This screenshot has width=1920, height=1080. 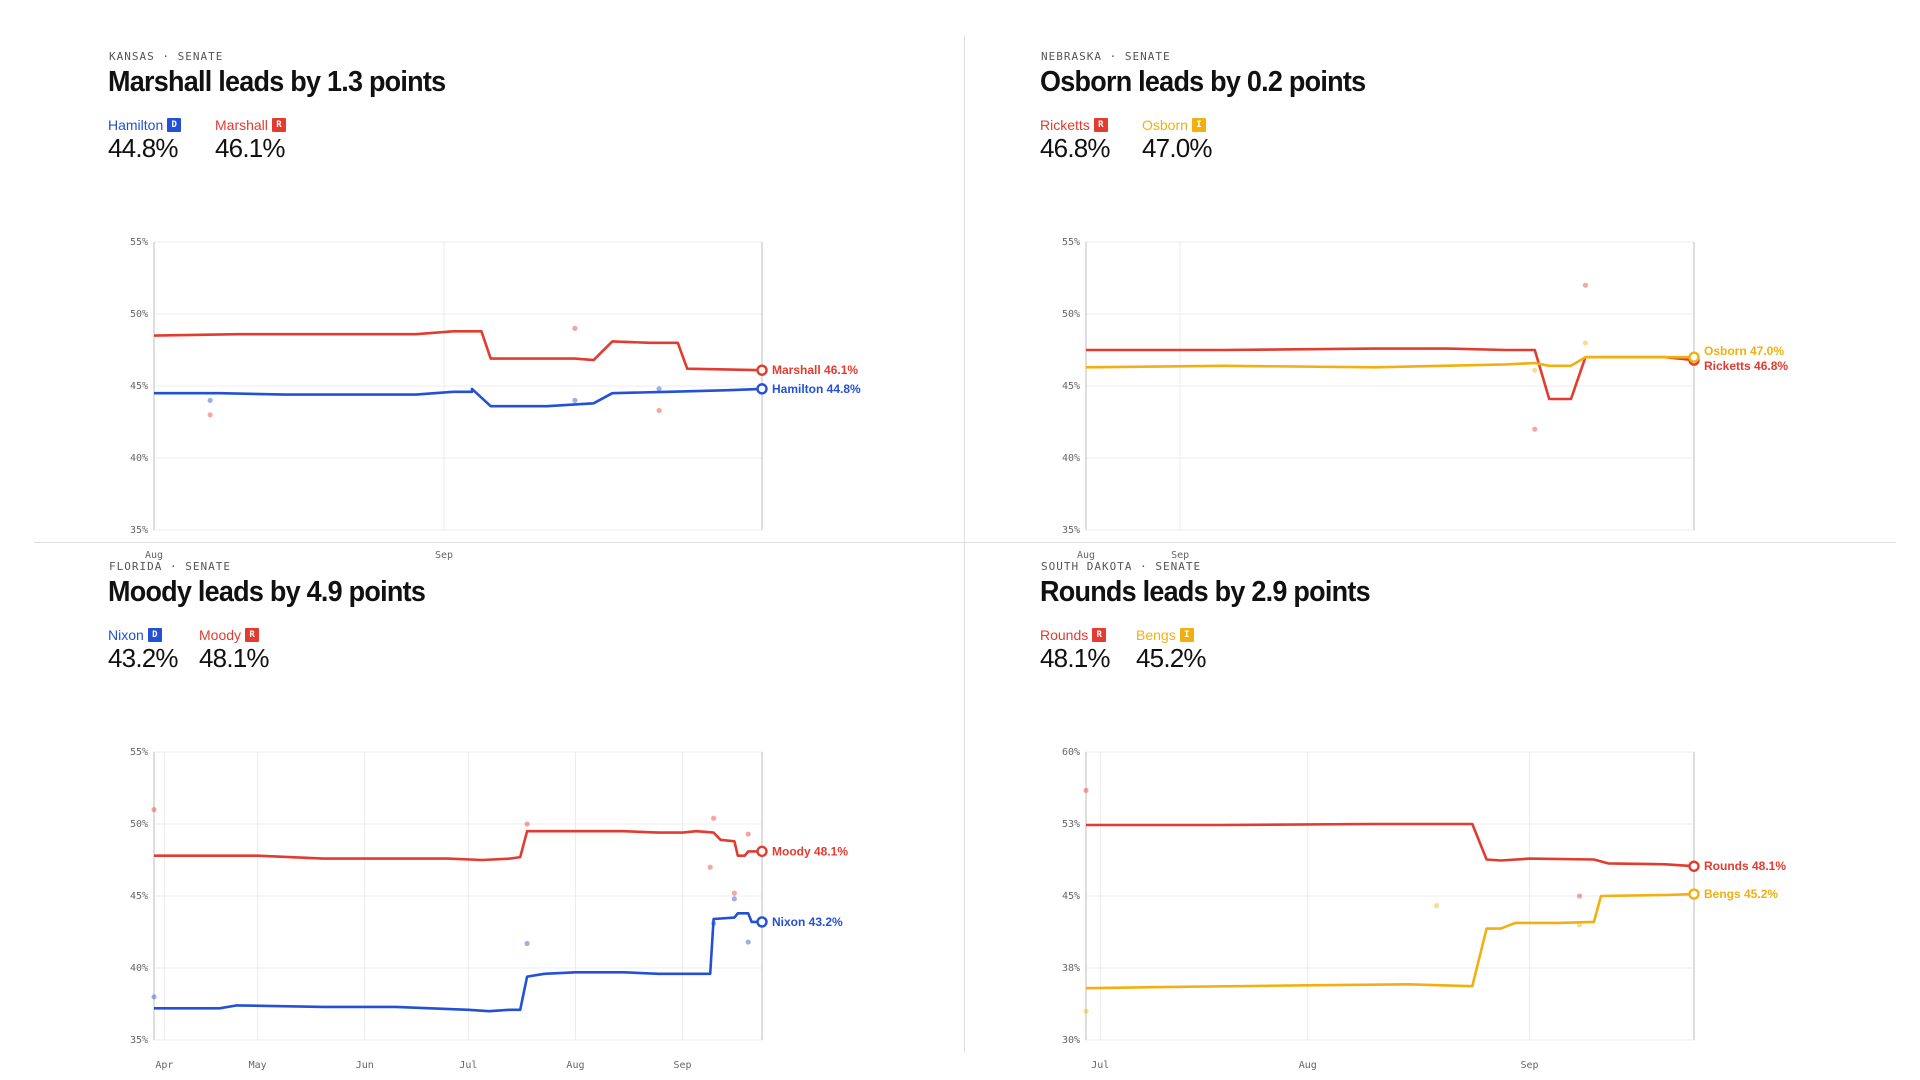 What do you see at coordinates (143, 148) in the screenshot?
I see `candidate-percent: 44.8%` at bounding box center [143, 148].